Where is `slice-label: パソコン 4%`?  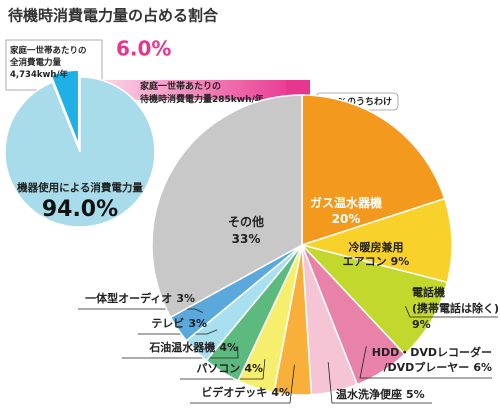
slice-label: パソコン 4% is located at coordinates (229, 368).